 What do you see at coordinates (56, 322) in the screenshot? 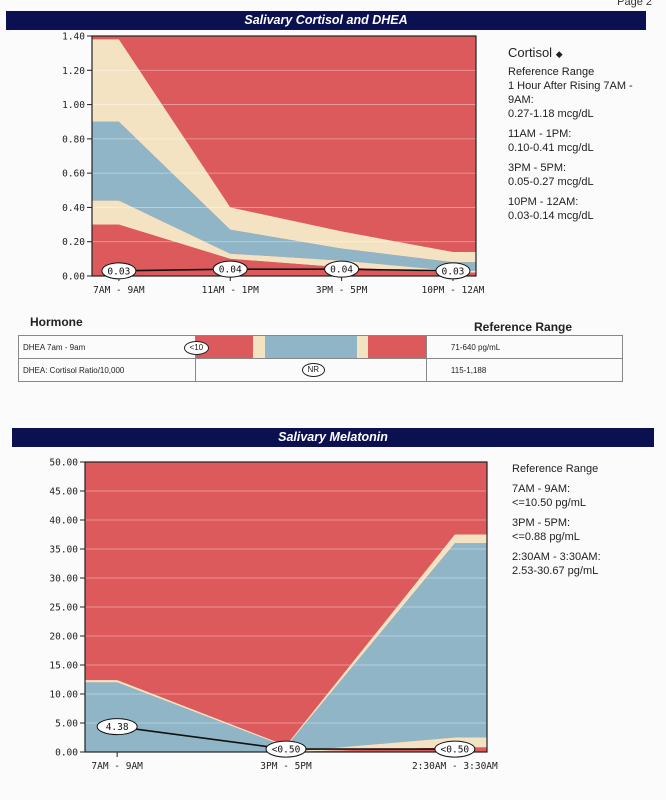
I see `hormone-header: Hormone` at bounding box center [56, 322].